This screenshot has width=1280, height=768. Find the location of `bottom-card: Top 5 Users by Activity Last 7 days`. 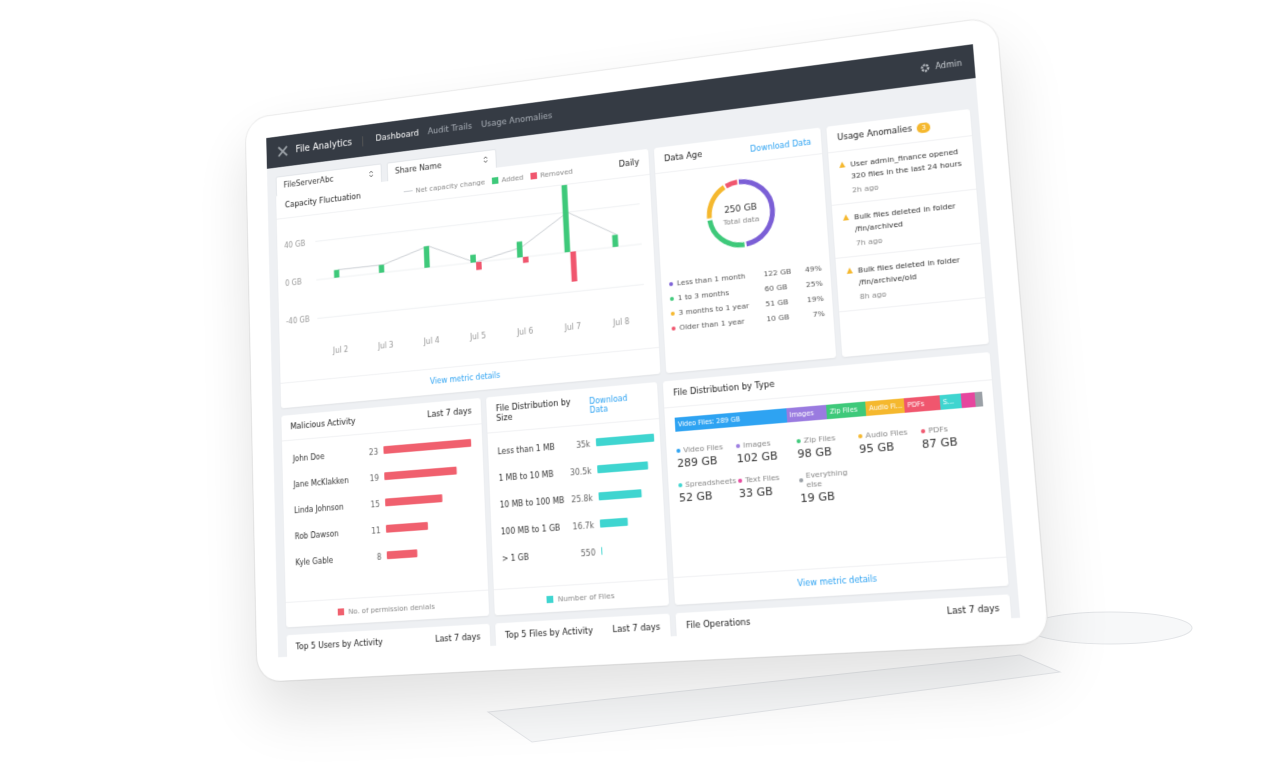

bottom-card: Top 5 Users by Activity Last 7 days is located at coordinates (389, 640).